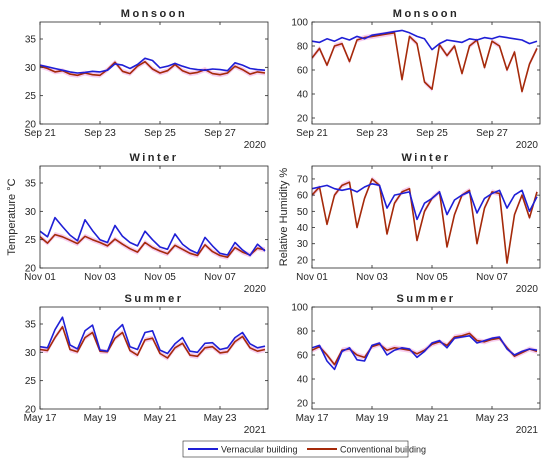 Image resolution: width=550 pixels, height=462 pixels. What do you see at coordinates (284, 217) in the screenshot?
I see `y-axis-label: Relative Humidity %` at bounding box center [284, 217].